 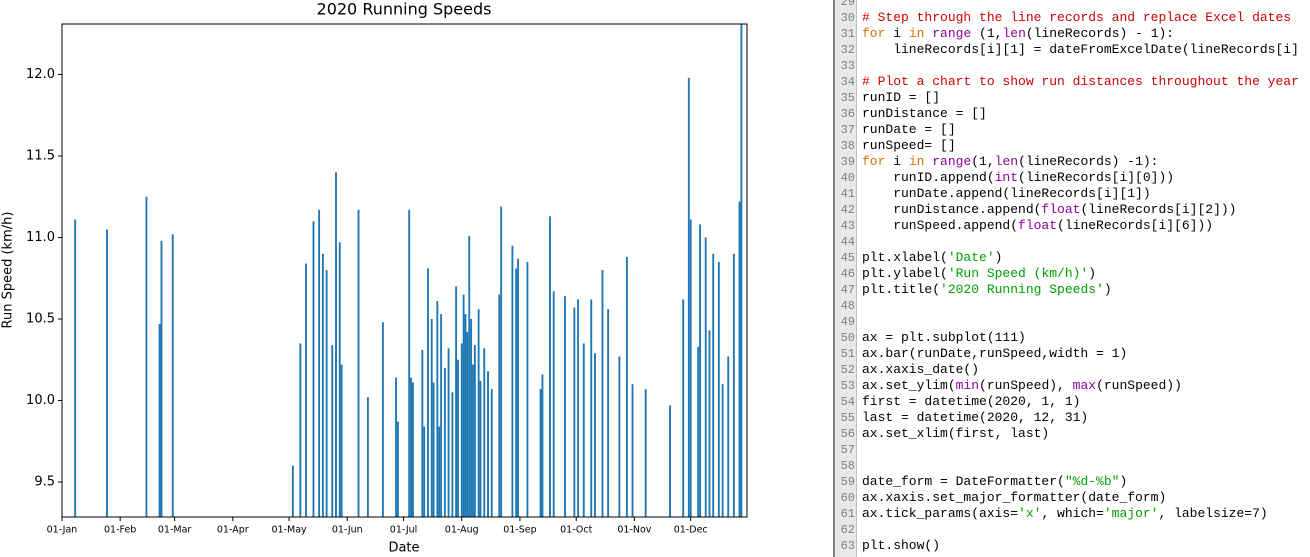 What do you see at coordinates (944, 338) in the screenshot?
I see `code-text: ax = plt.subplot(111)` at bounding box center [944, 338].